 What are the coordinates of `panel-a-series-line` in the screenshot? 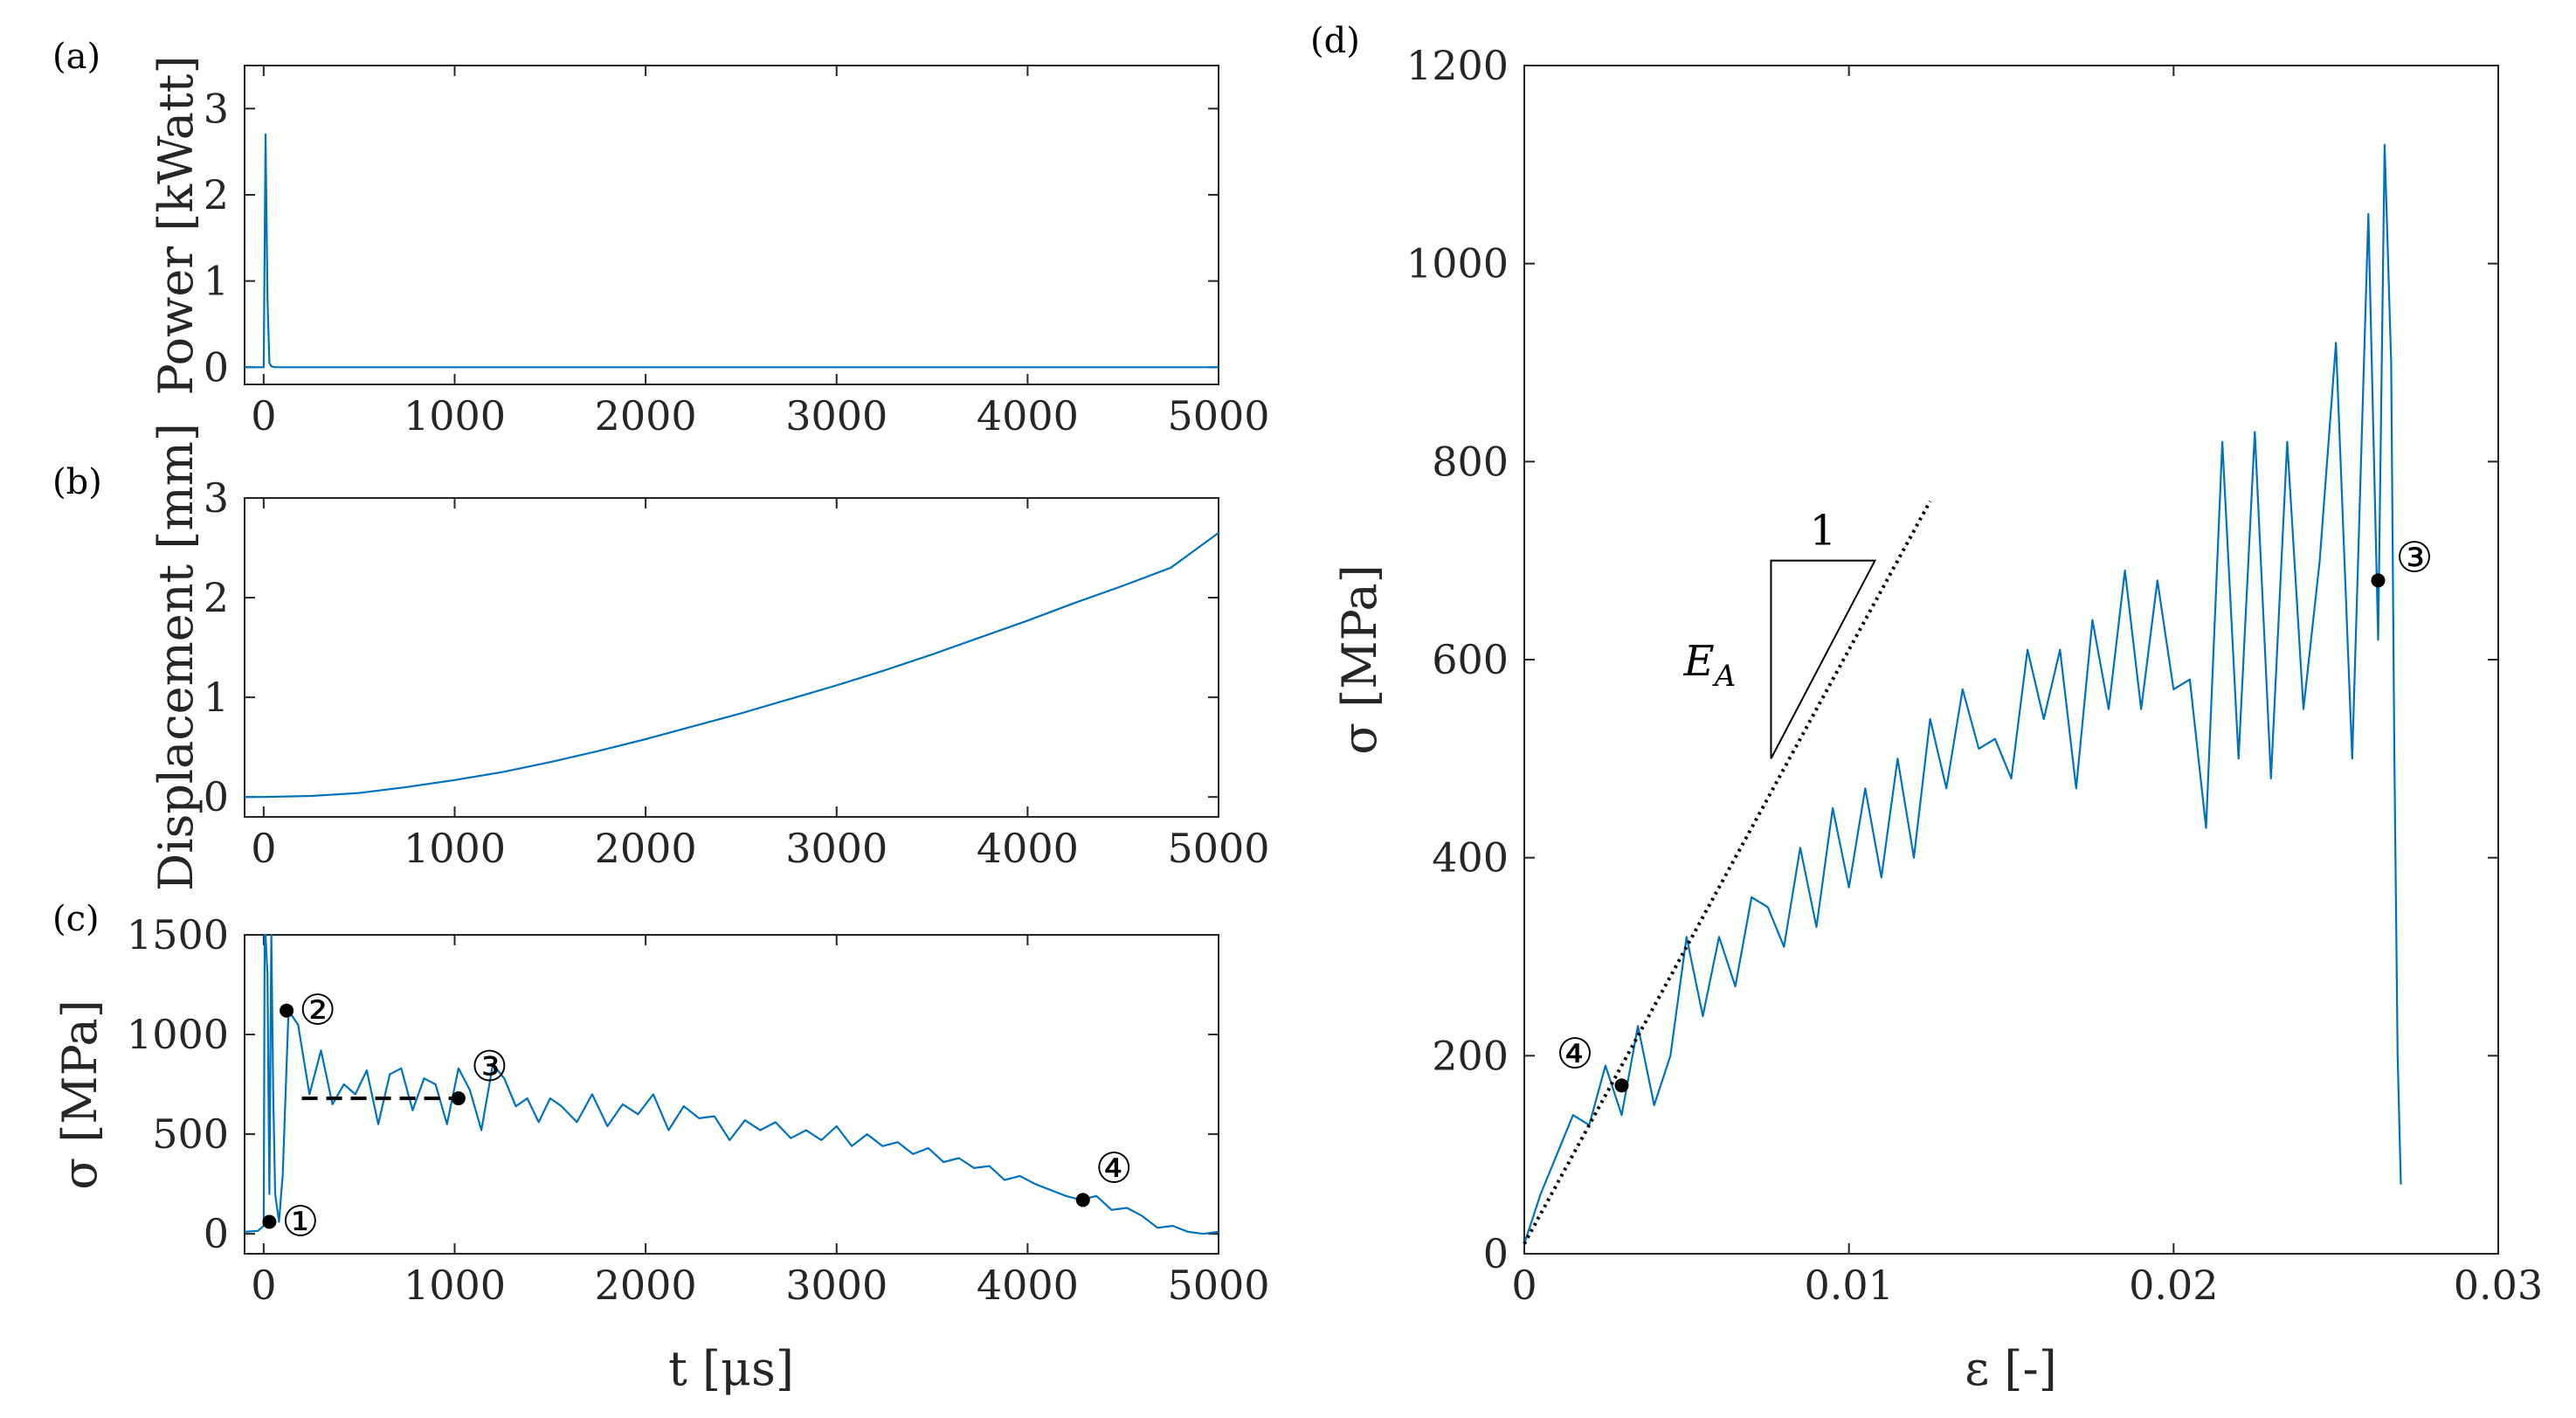 It's located at (732, 251).